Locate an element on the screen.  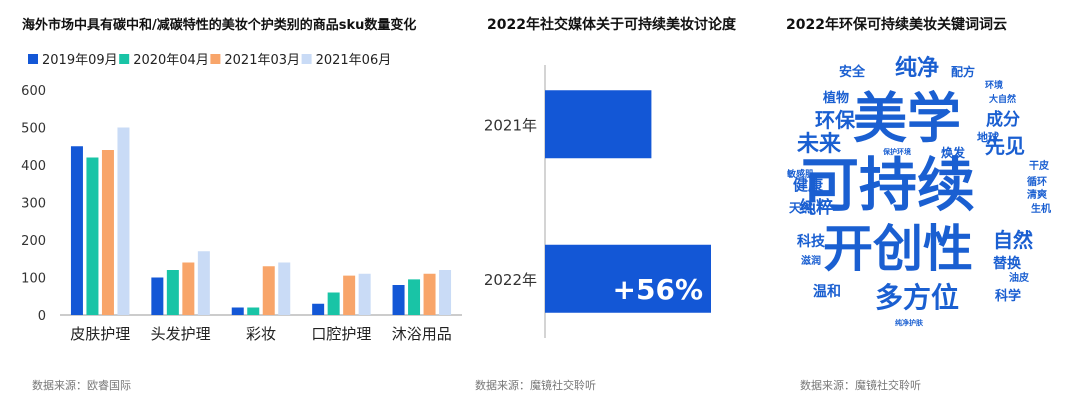
wordcloud-source: 数据来源：魔镜社交聆听 is located at coordinates (860, 385).